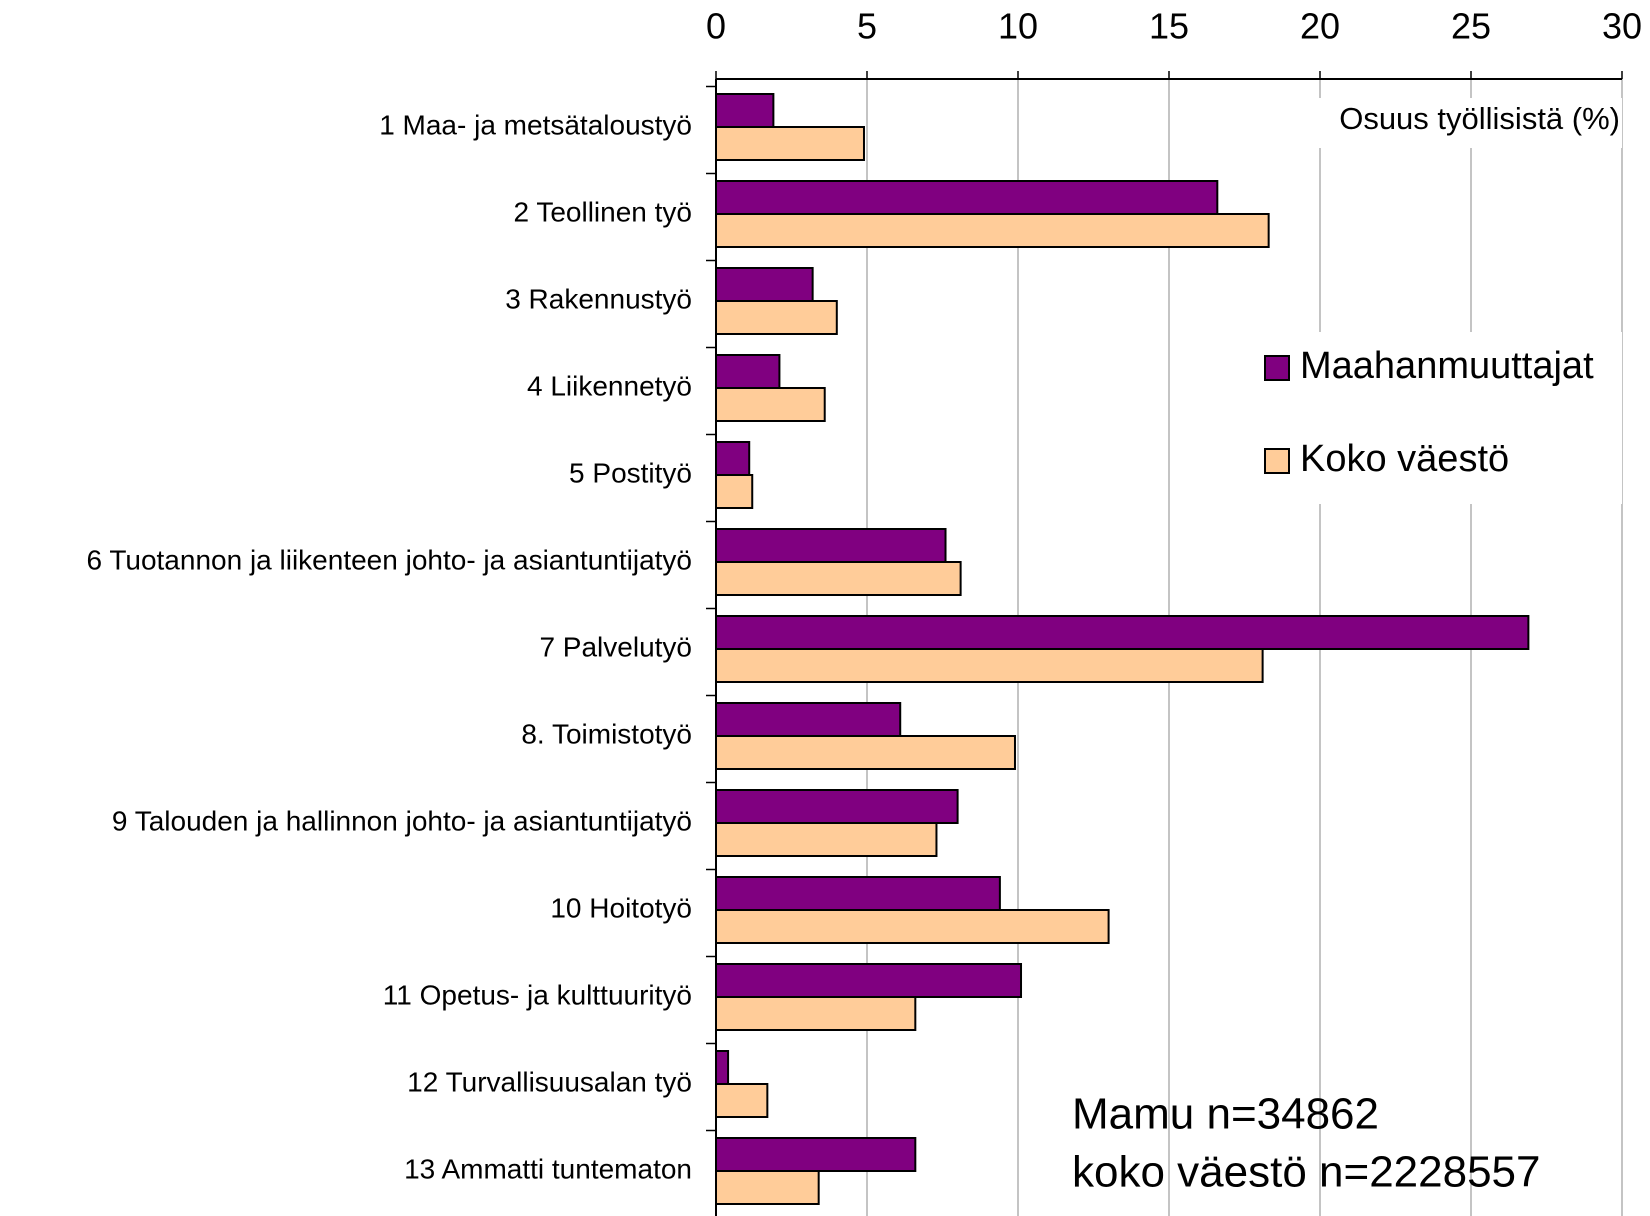 The height and width of the screenshot is (1216, 1650). I want to click on x-tick-label: 20, so click(1320, 26).